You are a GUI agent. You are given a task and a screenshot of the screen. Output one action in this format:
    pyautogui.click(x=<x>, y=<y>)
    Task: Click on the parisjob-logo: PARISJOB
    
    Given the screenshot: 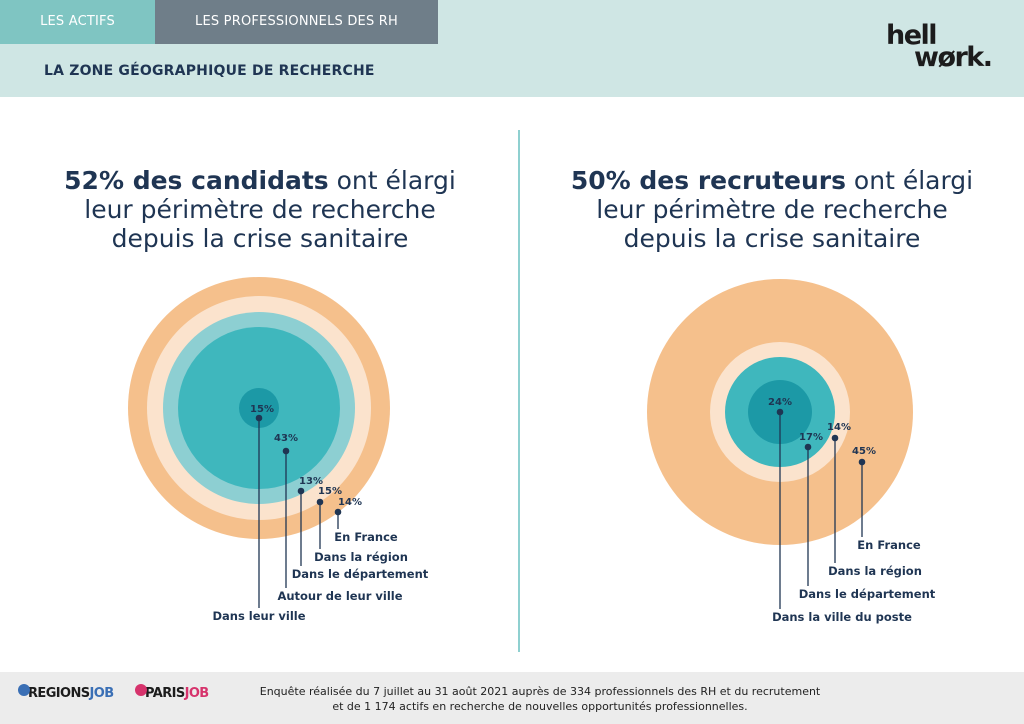 What is the action you would take?
    pyautogui.click(x=172, y=692)
    